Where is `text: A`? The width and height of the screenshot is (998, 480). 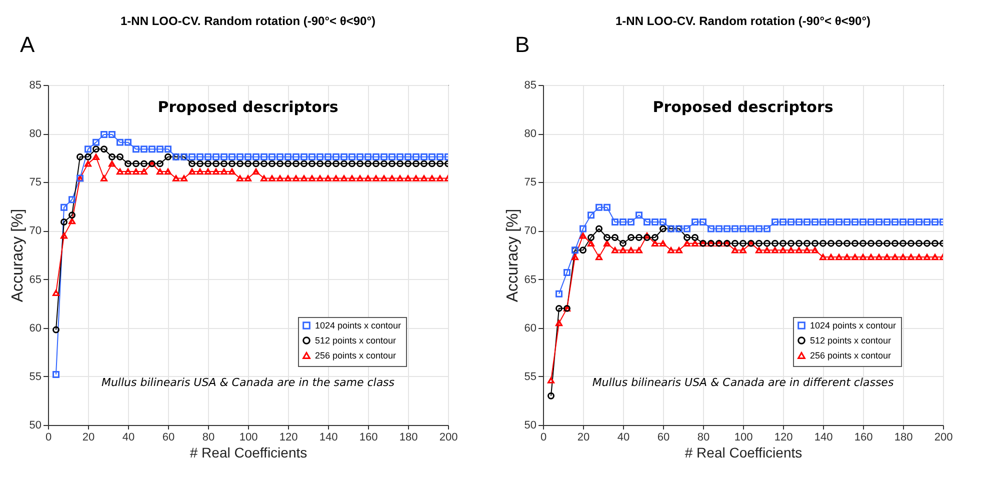 text: A is located at coordinates (27, 44).